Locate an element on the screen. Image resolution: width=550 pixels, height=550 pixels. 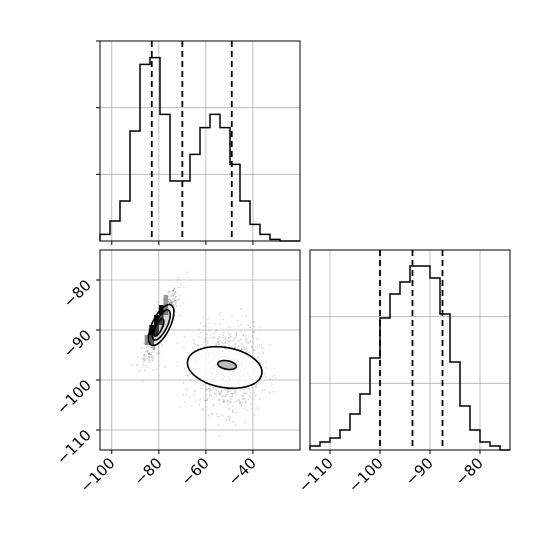
joint-xtick-label: −40 is located at coordinates (242, 471).